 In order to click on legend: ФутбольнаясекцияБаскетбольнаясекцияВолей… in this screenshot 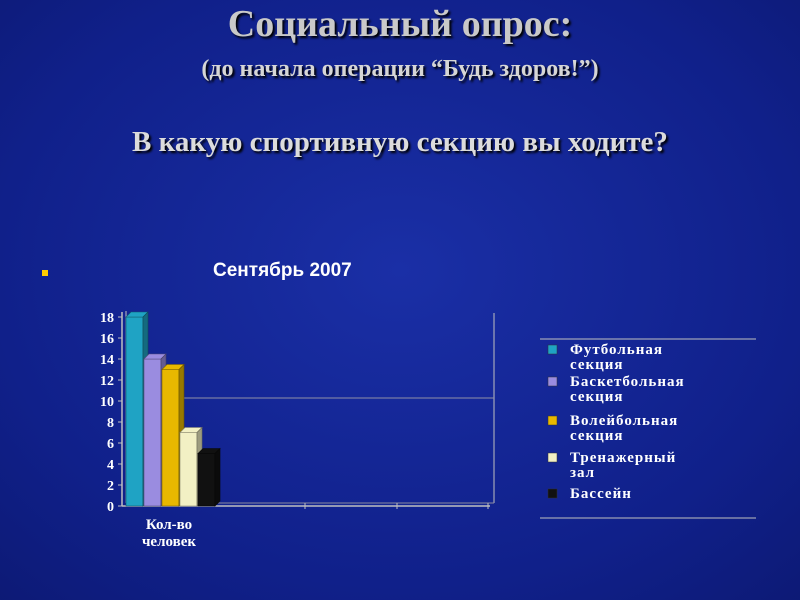, I will do `click(648, 428)`.